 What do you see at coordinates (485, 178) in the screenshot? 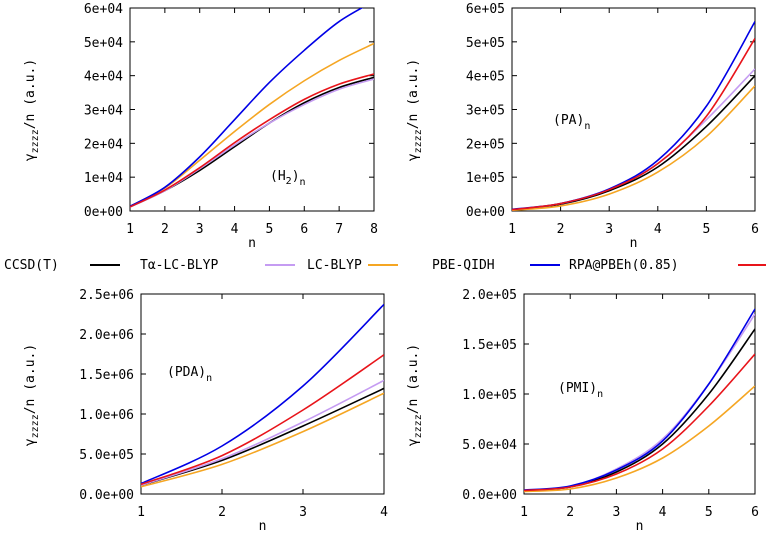
I see `y-tick-label: 1e+05` at bounding box center [485, 178].